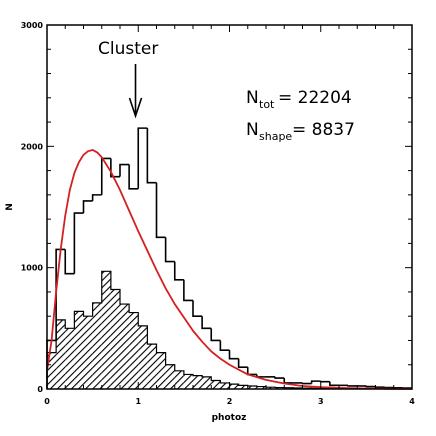  What do you see at coordinates (275, 136) in the screenshot?
I see `n-shape-subscript: shape` at bounding box center [275, 136].